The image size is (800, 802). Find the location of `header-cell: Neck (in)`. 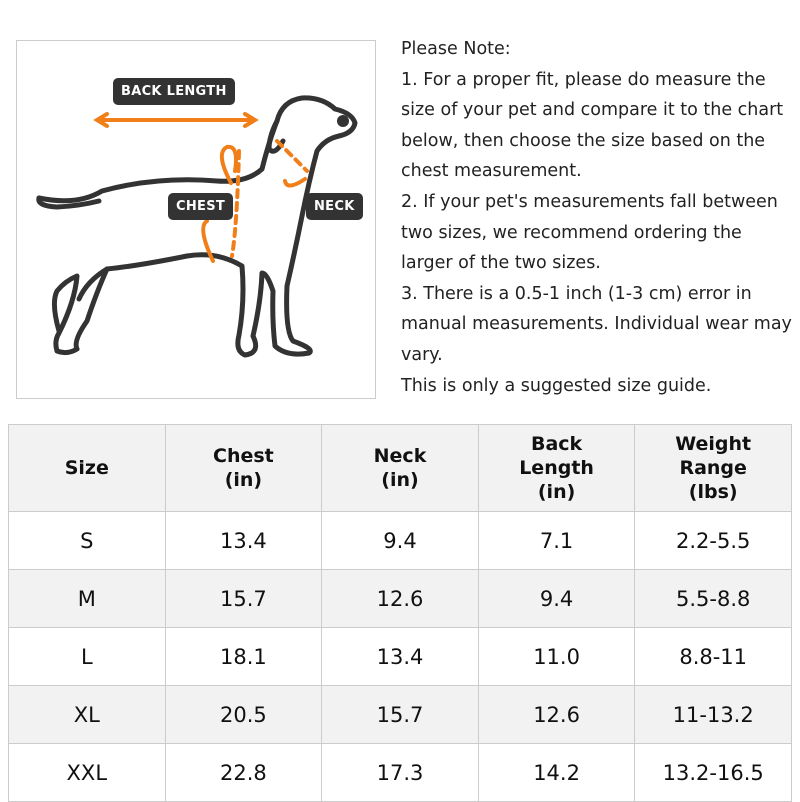

header-cell: Neck (in) is located at coordinates (400, 468).